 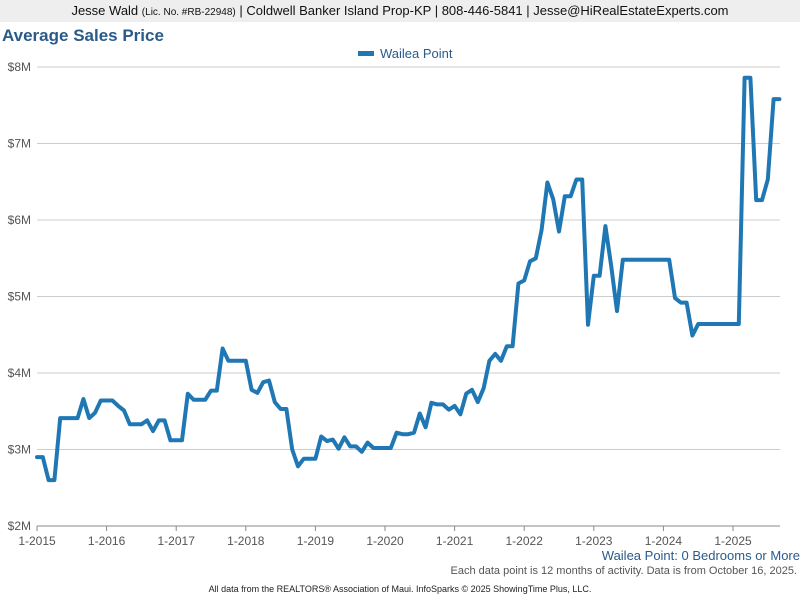 What do you see at coordinates (594, 541) in the screenshot?
I see `x-tick-label: 1-2023` at bounding box center [594, 541].